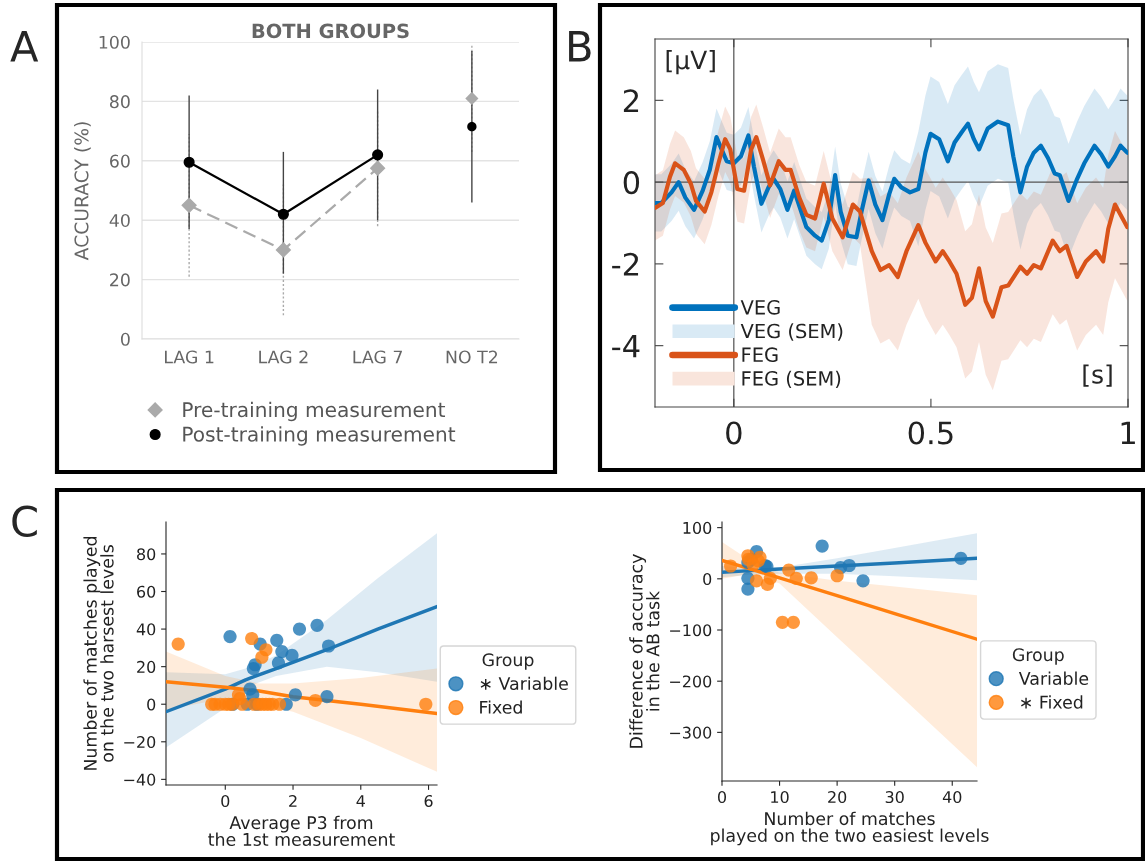  Describe the element at coordinates (319, 436) in the screenshot. I see `legend-label: Post-training measurement` at that location.